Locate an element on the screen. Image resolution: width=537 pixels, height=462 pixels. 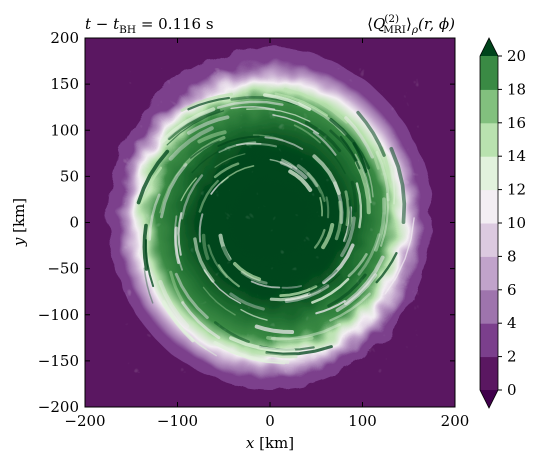
y-tick-label: 200 is located at coordinates (64, 38).